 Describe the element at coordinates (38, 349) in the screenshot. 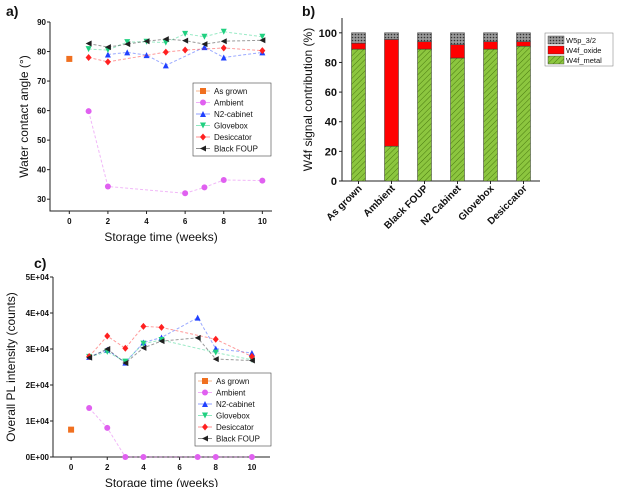

I see `panel-c-y-tick-label: 3E+04` at that location.